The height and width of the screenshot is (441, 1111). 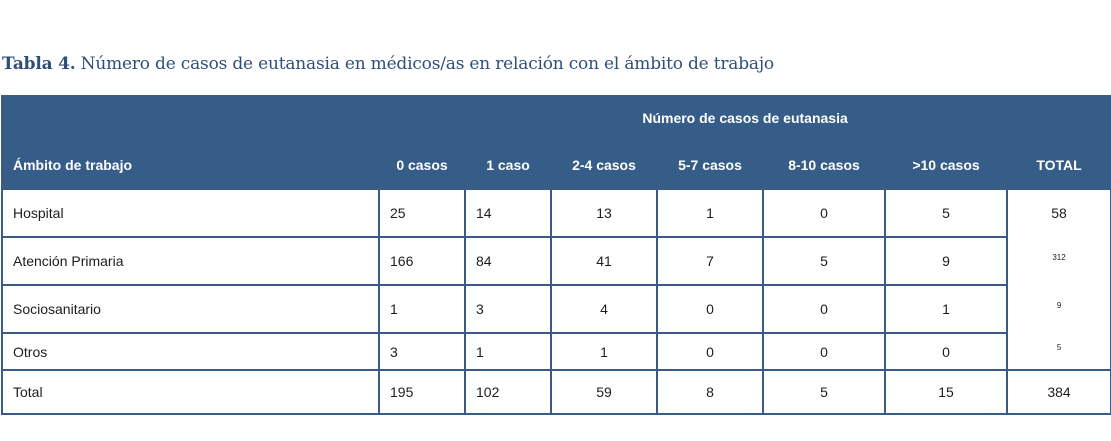 What do you see at coordinates (604, 164) in the screenshot?
I see `column-header: 2-4 casos` at bounding box center [604, 164].